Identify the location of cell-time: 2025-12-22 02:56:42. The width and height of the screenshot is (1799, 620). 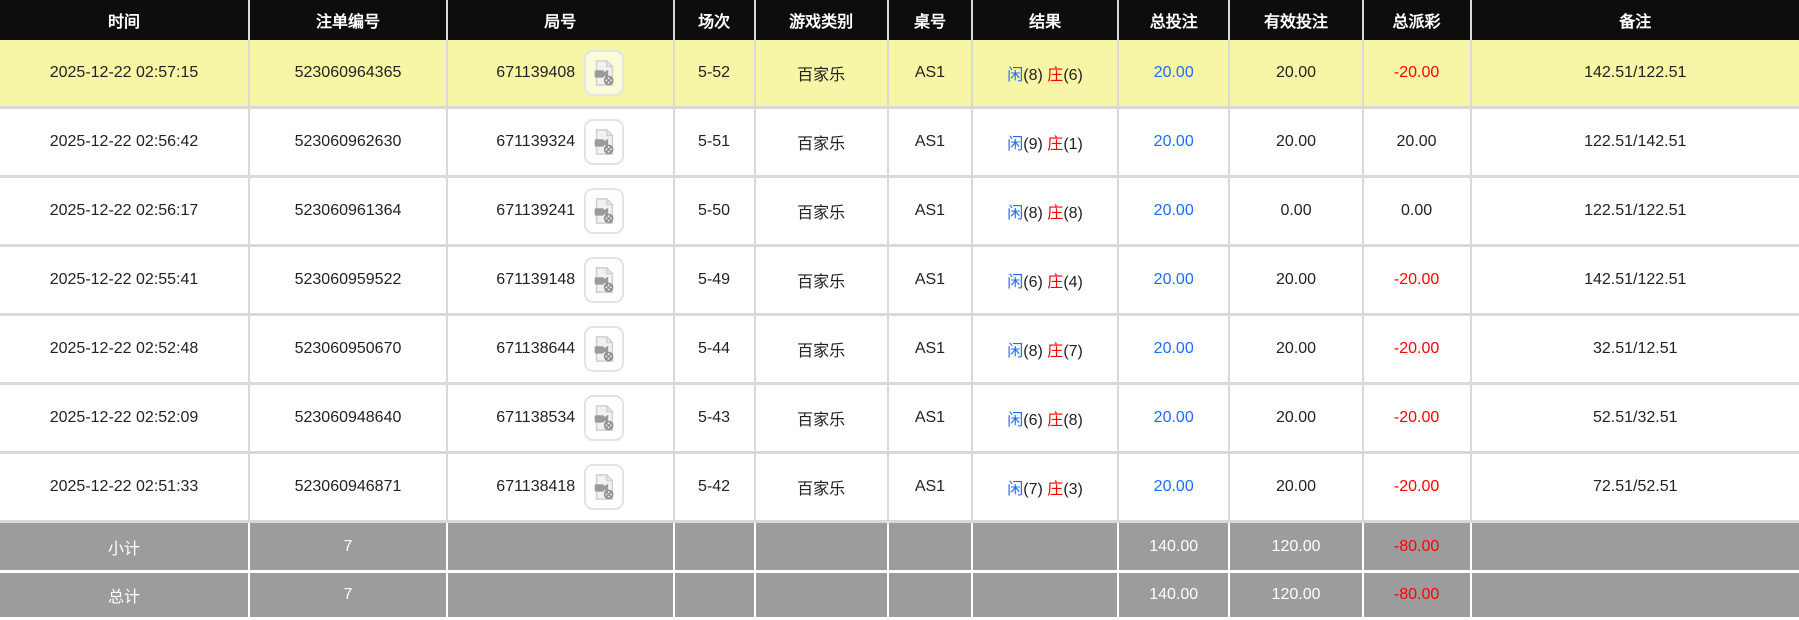
(125, 143).